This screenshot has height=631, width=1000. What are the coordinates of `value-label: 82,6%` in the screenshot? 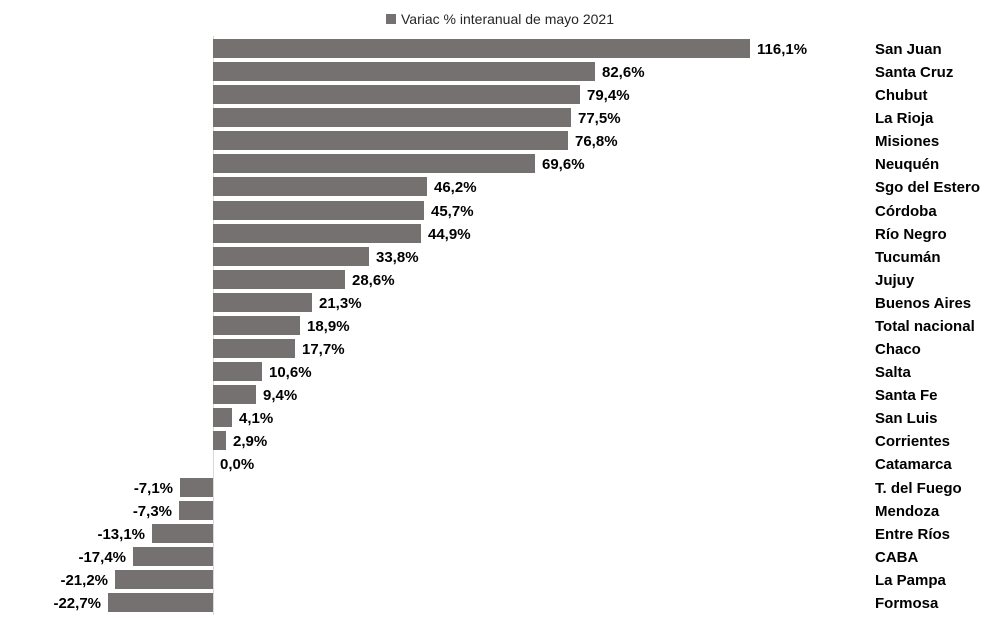 It's located at (623, 72).